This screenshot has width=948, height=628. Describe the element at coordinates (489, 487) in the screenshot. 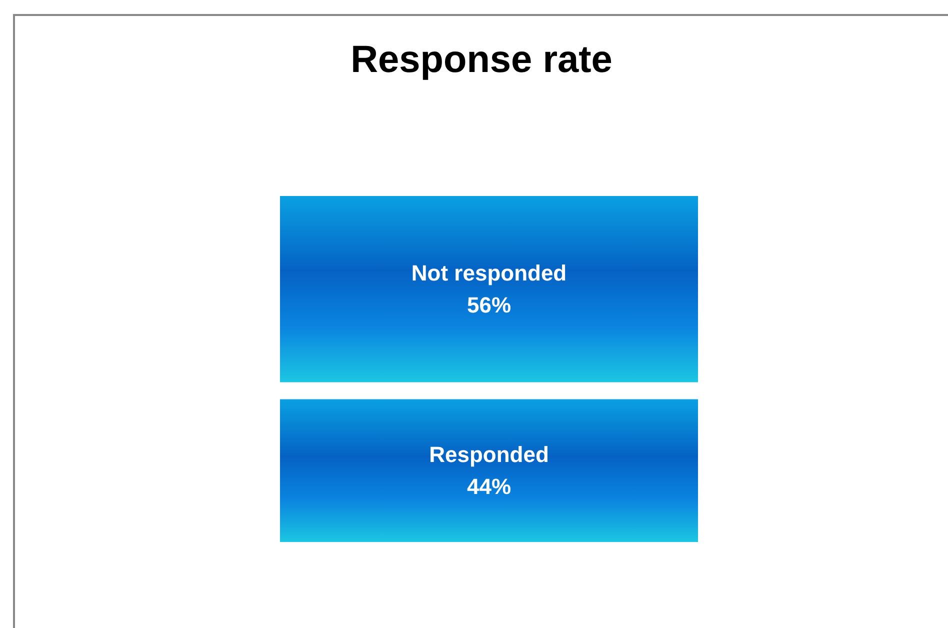

I see `data-label: 44%` at that location.